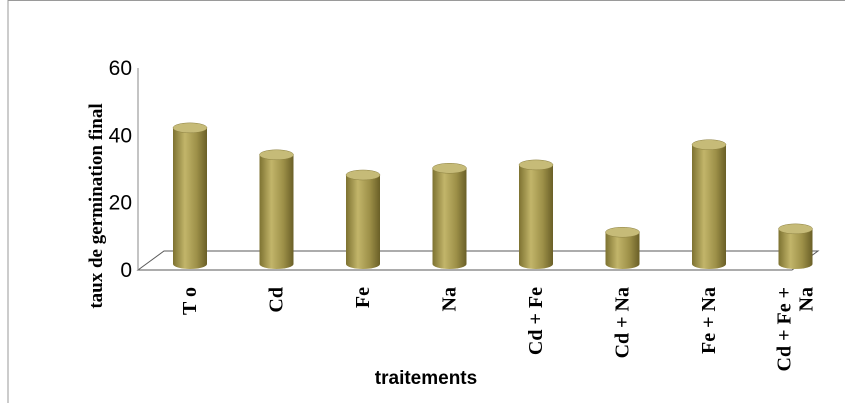 The width and height of the screenshot is (845, 403). I want to click on y-axis-ticks: 0 20 40 60, so click(120, 169).